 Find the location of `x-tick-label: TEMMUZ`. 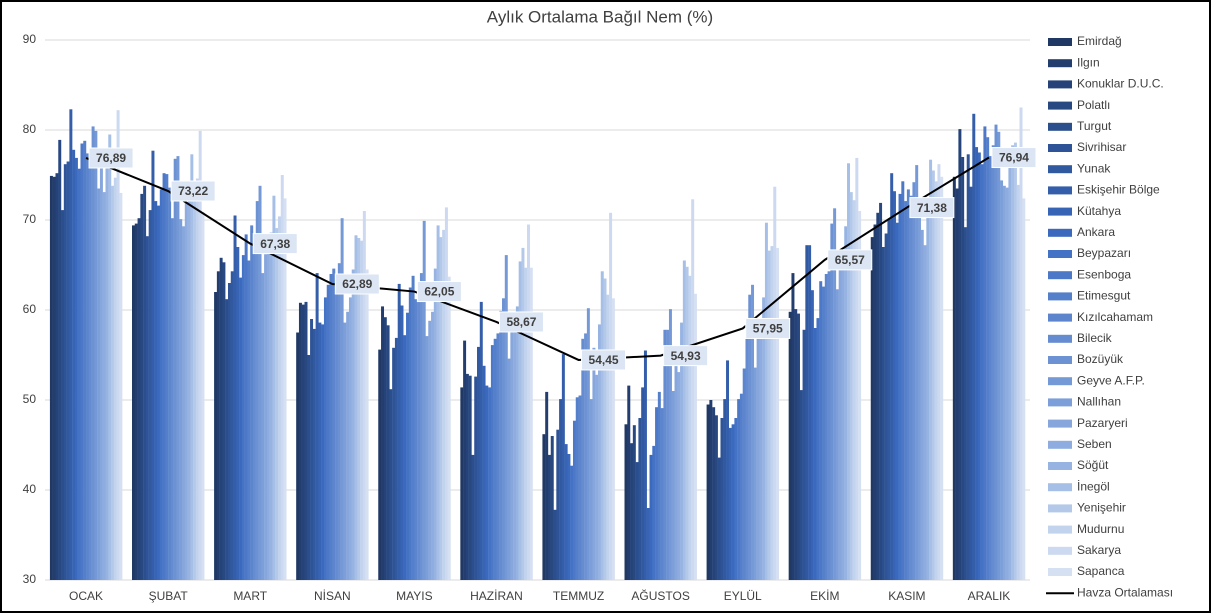

x-tick-label: TEMMUZ is located at coordinates (578, 596).